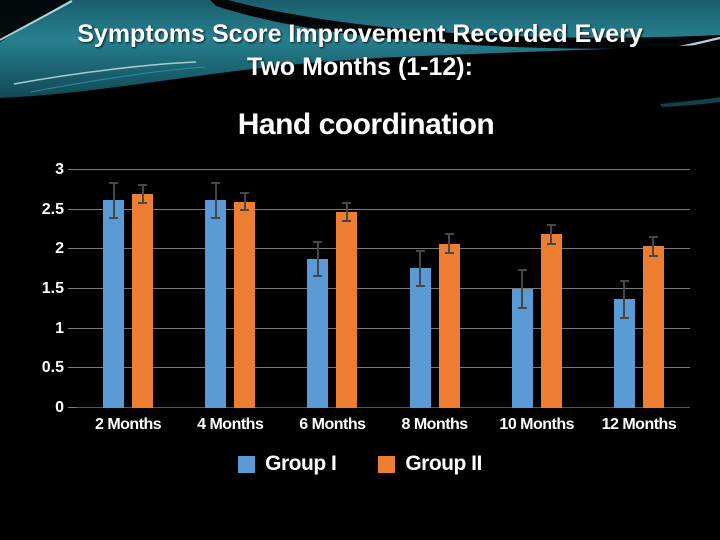  What do you see at coordinates (52, 209) in the screenshot?
I see `y-axis-label: 2.5` at bounding box center [52, 209].